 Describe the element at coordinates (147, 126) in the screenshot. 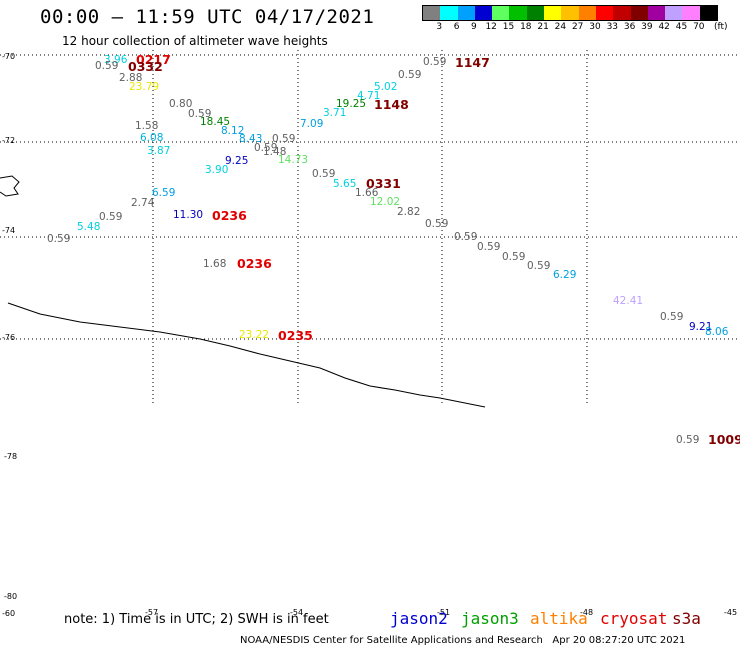

I see `wave-height-value: 1.58` at that location.